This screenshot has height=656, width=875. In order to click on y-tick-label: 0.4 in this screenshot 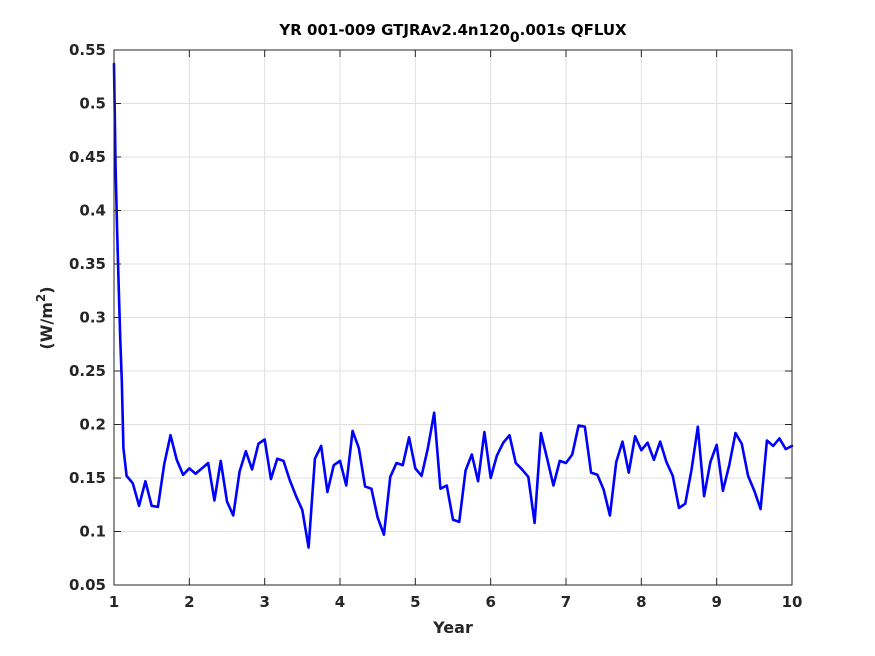, I will do `click(92, 211)`.